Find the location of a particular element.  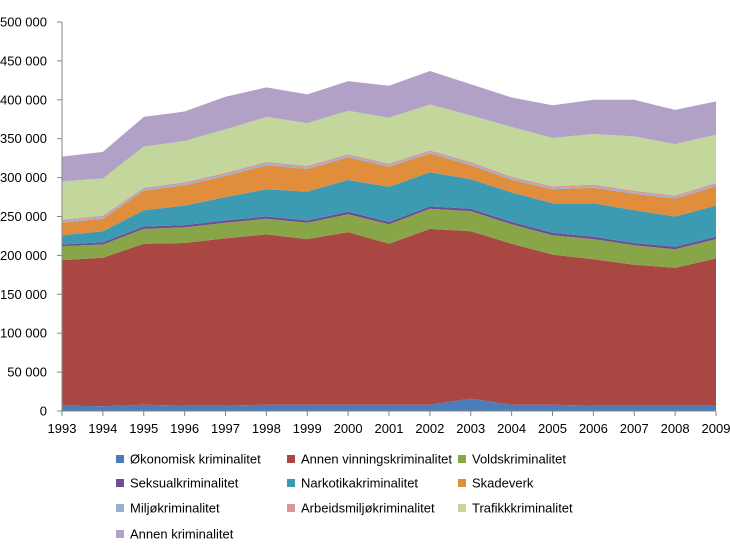

legend-item-økonomisk-kriminalitet: Økonomisk kriminalitet is located at coordinates (188, 459).